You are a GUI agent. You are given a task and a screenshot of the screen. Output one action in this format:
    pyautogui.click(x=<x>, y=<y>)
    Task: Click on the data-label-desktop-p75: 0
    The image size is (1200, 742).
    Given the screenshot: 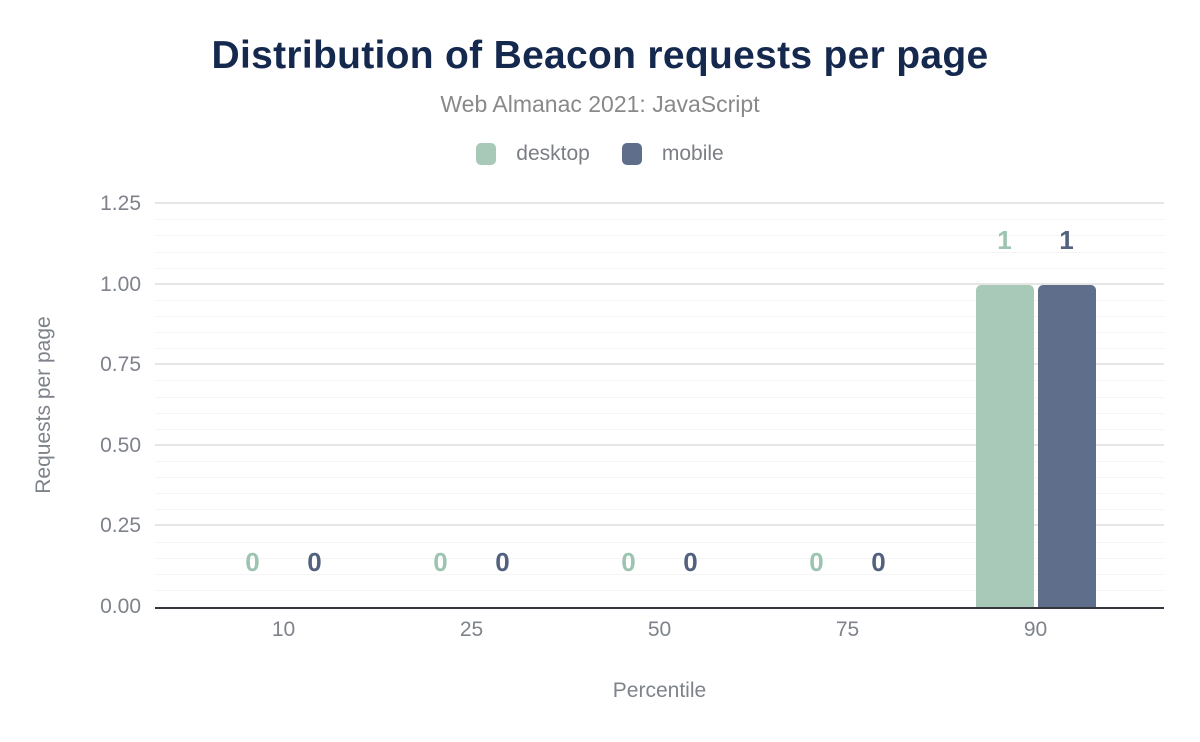 What is the action you would take?
    pyautogui.click(x=816, y=562)
    